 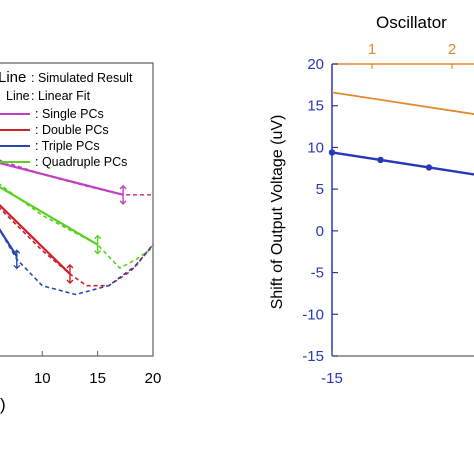 I want to click on simulated-line-double, so click(x=77, y=247).